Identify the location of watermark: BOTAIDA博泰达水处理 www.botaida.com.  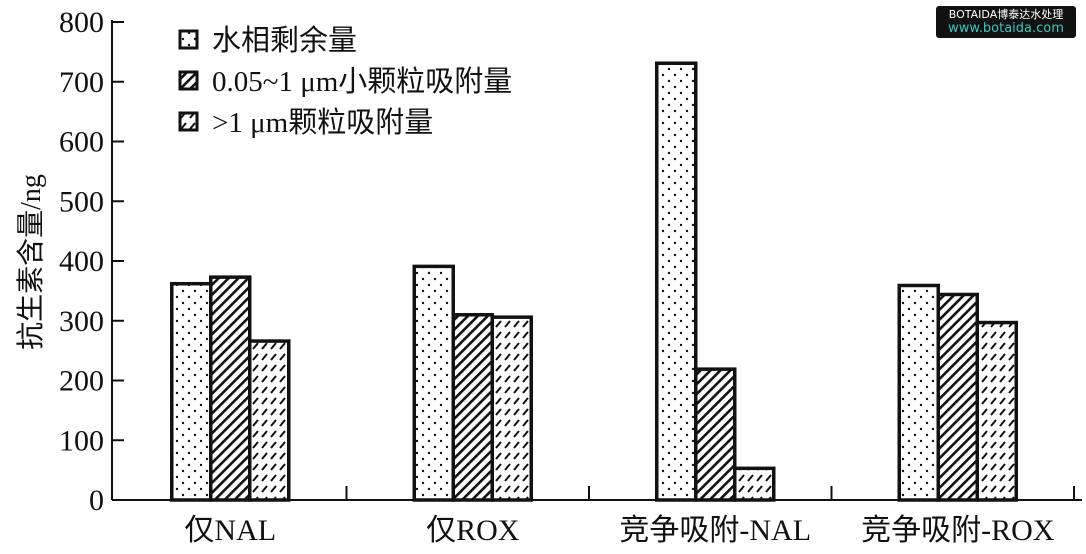
(1006, 22).